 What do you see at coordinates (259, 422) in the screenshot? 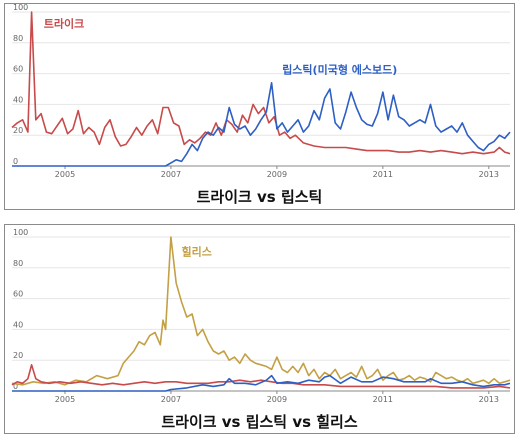
I see `chart-caption: 트라이크 vs 립스틱 vs 힐리스` at bounding box center [259, 422].